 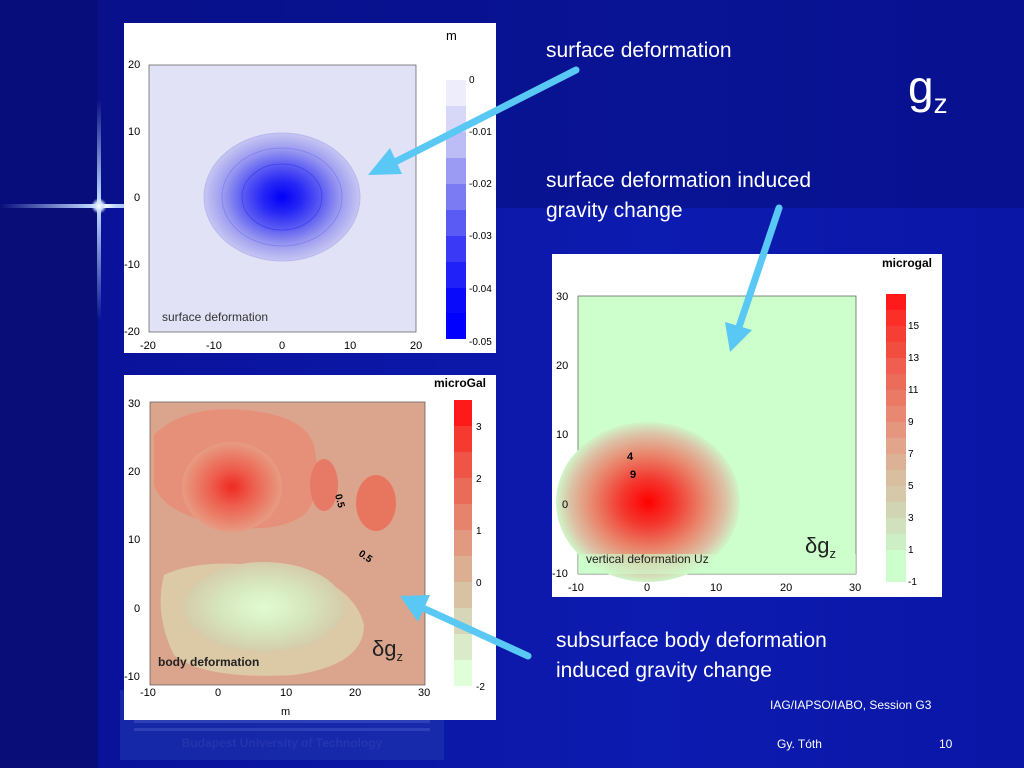 I want to click on colorbar-ticks: 3 2 1 0 -2, so click(x=480, y=557).